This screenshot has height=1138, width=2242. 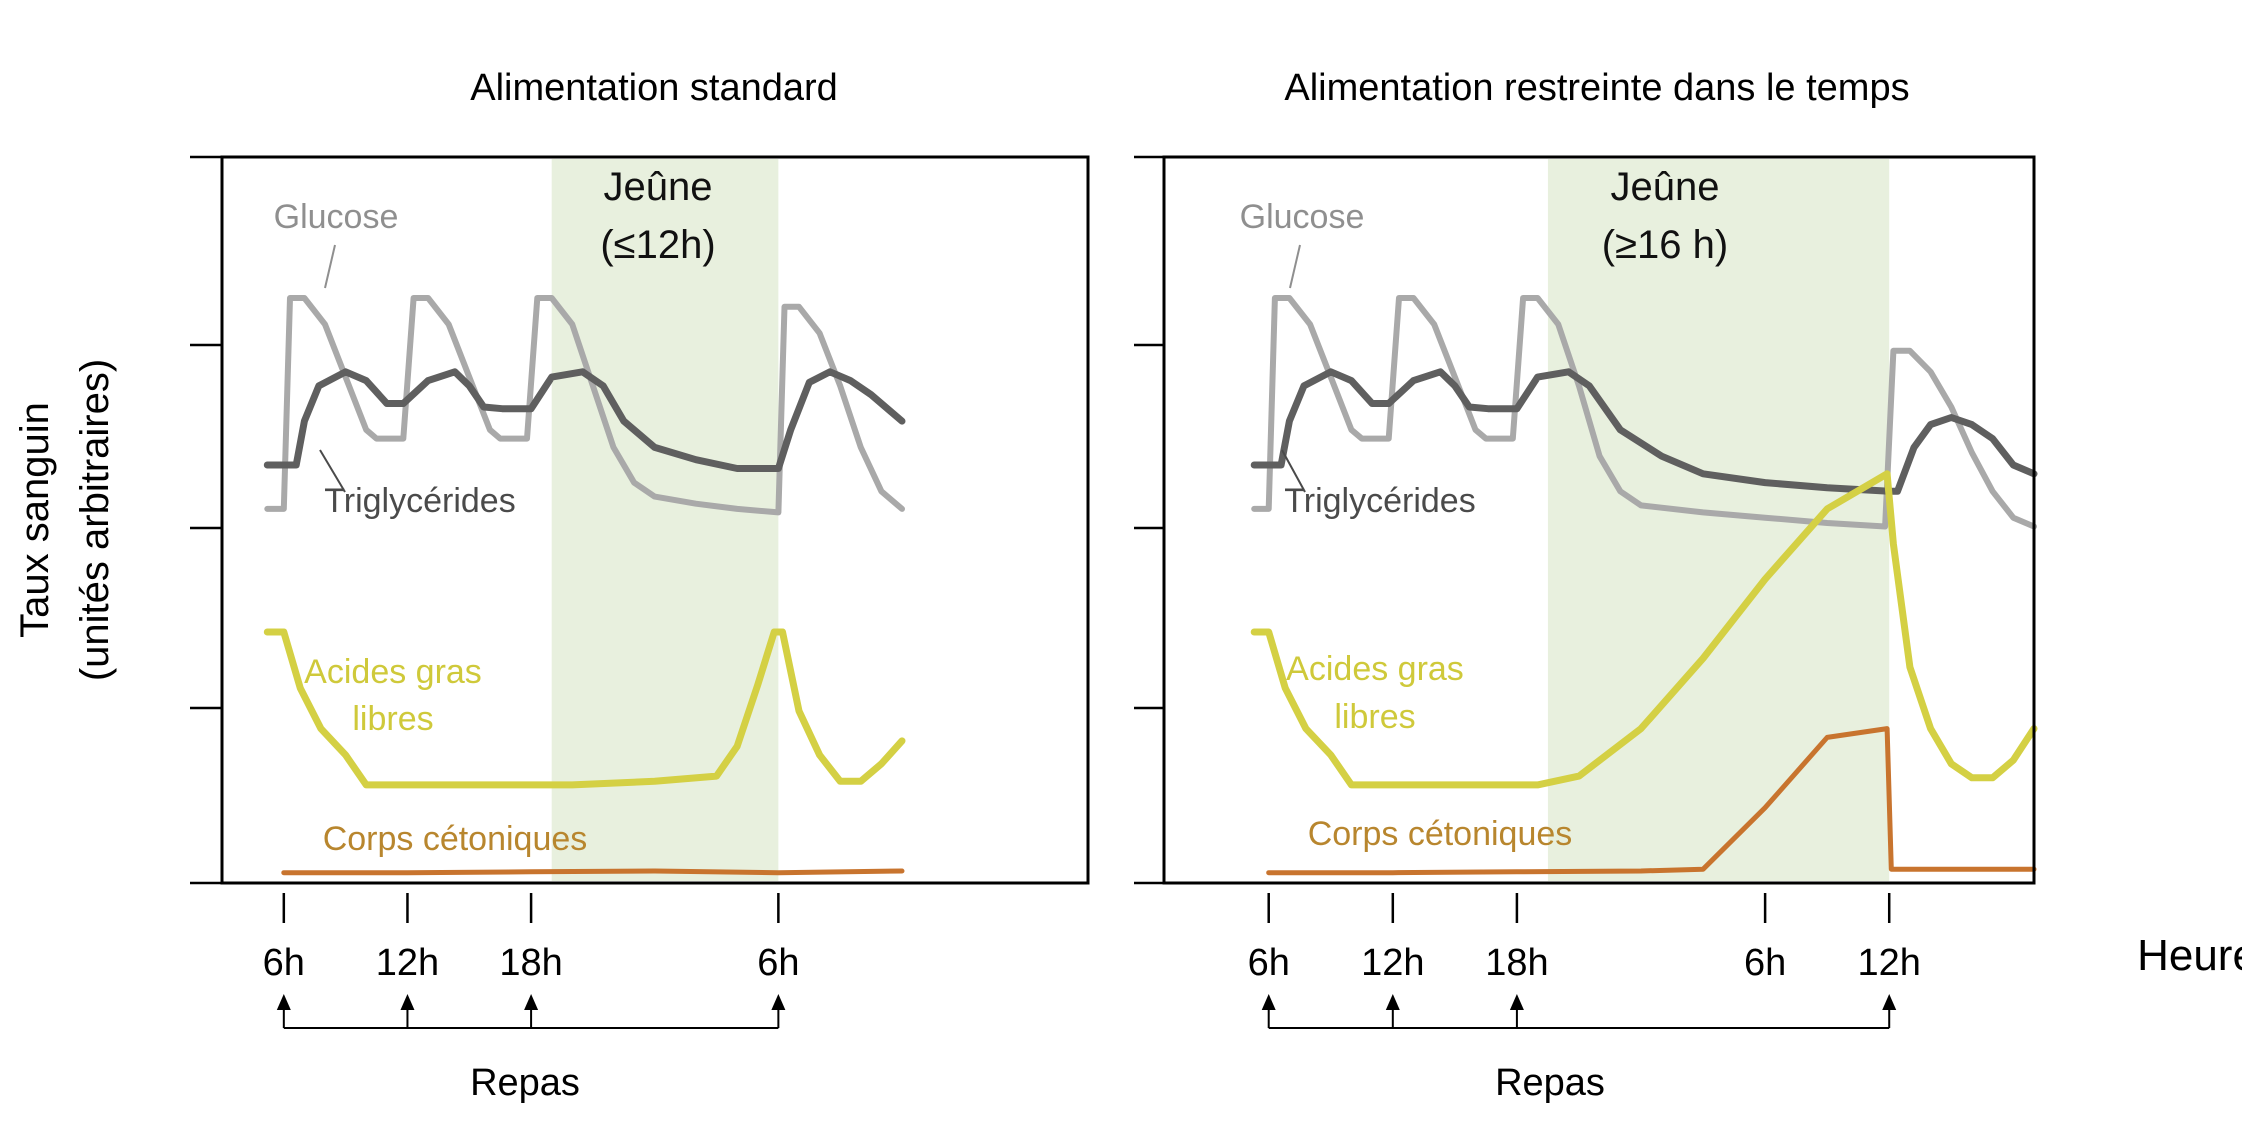 I want to click on chart-title-standard: Alimentation standard, so click(x=654, y=88).